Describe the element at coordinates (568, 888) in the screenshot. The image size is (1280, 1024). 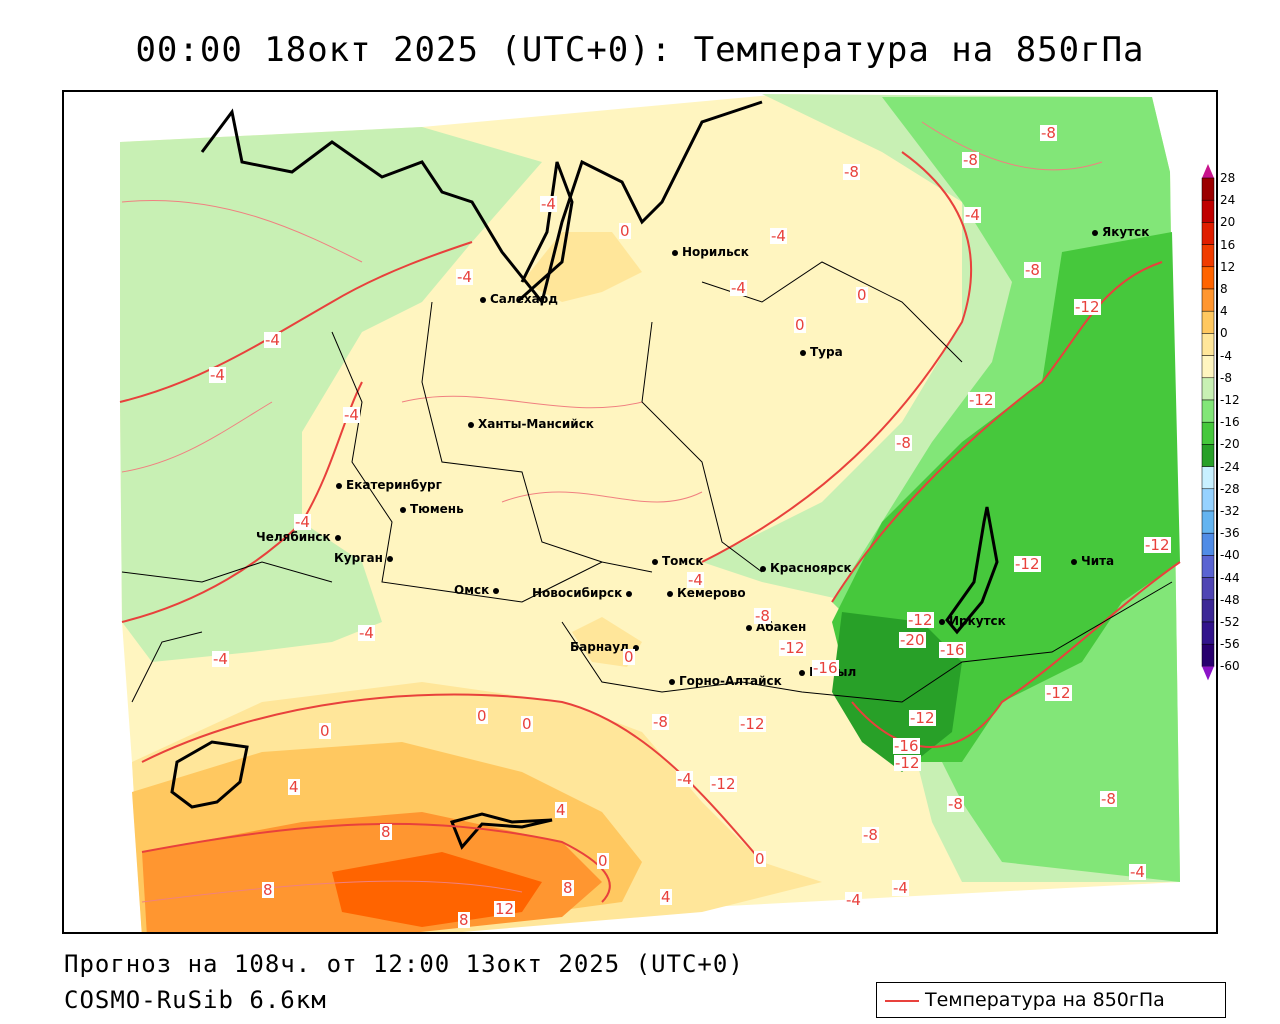
I see `isotherm-label: 8` at that location.